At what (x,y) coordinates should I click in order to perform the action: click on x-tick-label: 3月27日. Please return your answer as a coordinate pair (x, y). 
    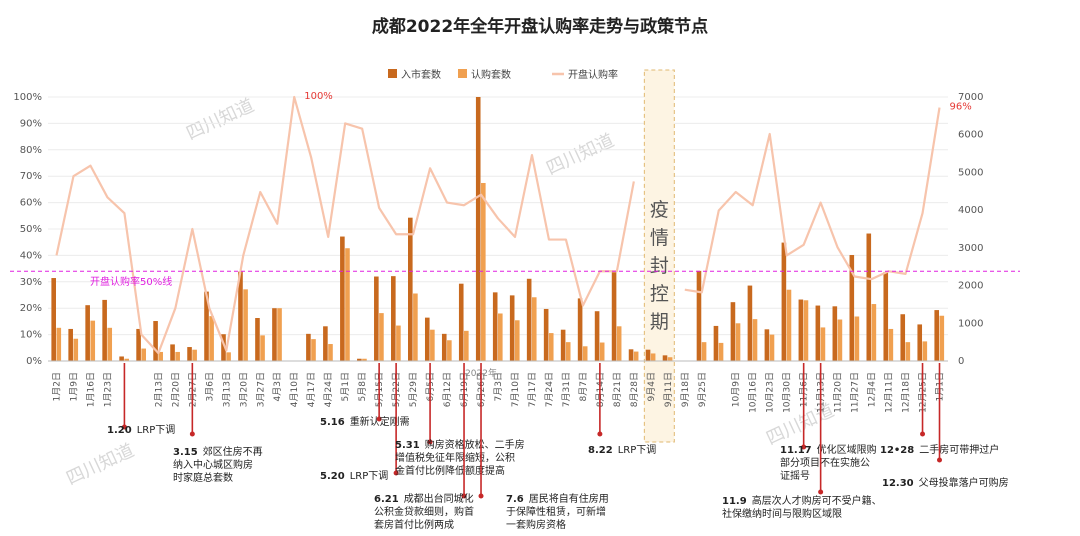
    Looking at the image, I should click on (260, 389).